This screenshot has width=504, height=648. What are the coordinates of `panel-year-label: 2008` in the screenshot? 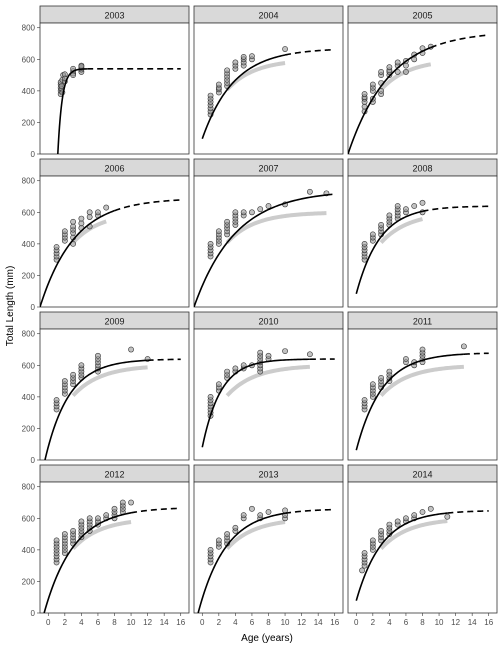 It's located at (422, 169).